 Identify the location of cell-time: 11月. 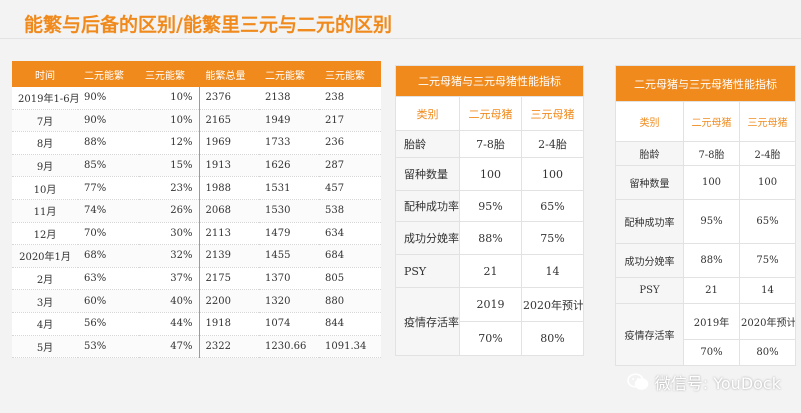
(45, 211).